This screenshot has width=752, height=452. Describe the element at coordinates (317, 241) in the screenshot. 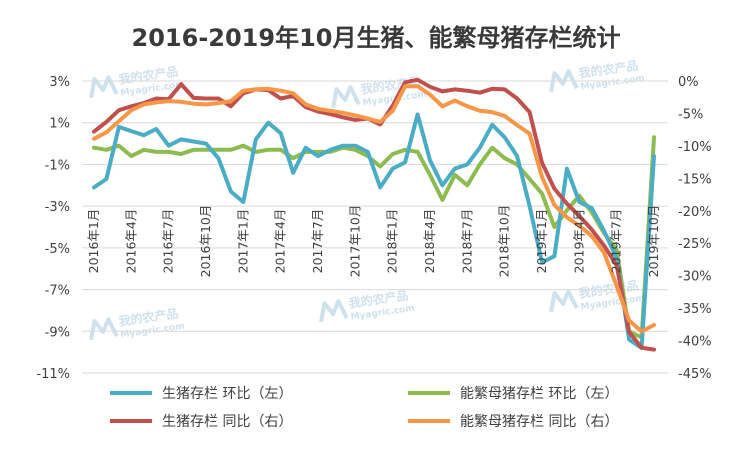

I see `x-tick-label: 2017年7月` at that location.